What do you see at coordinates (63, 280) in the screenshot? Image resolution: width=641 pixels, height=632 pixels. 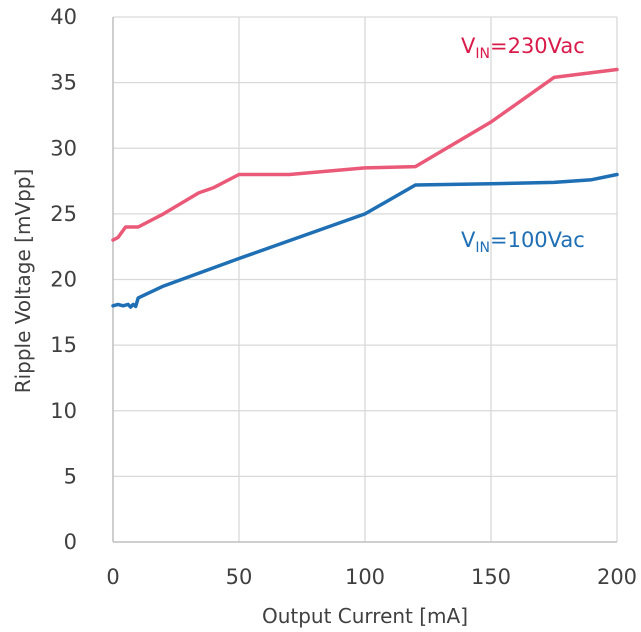 I see `y-tick-label: 20` at bounding box center [63, 280].